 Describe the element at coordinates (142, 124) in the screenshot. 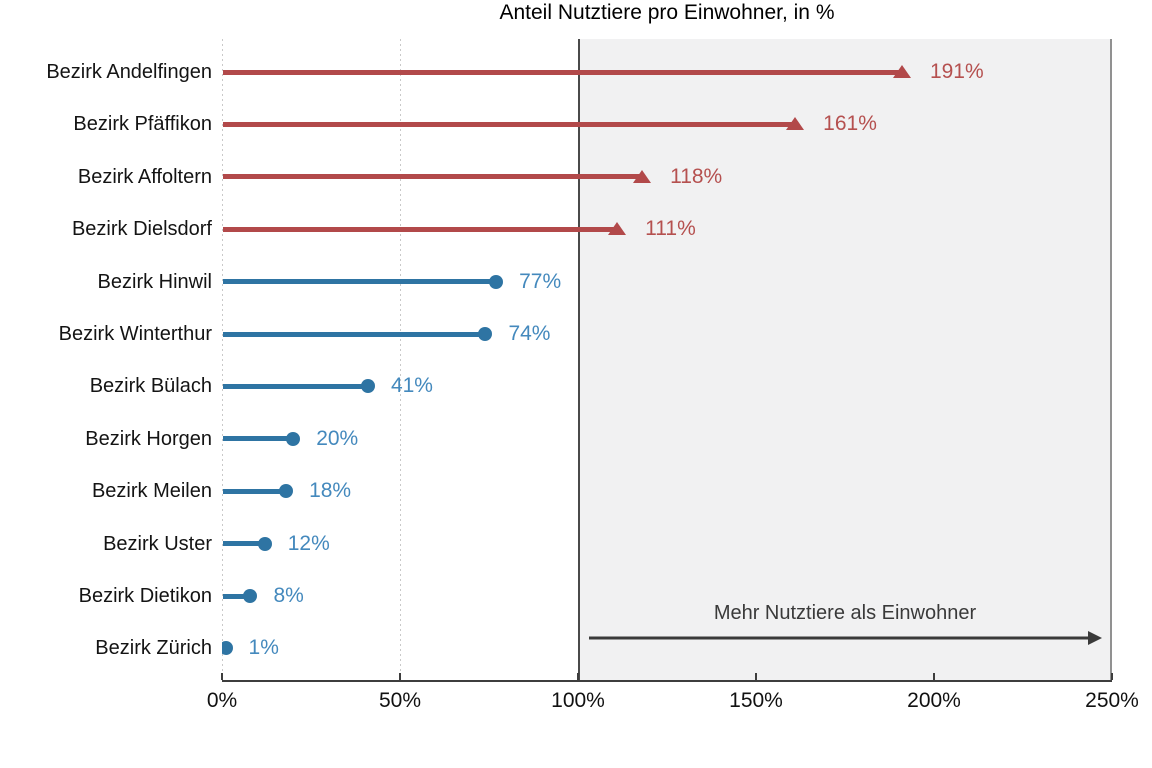

I see `row-label: Bezirk Pfäffikon` at that location.